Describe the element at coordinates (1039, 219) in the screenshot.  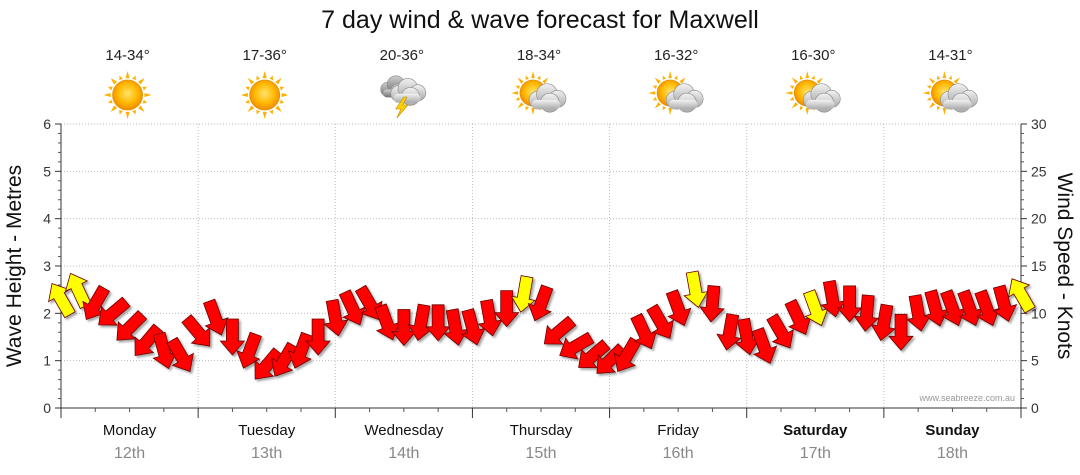
I see `y-right-tick-label: 20` at that location.